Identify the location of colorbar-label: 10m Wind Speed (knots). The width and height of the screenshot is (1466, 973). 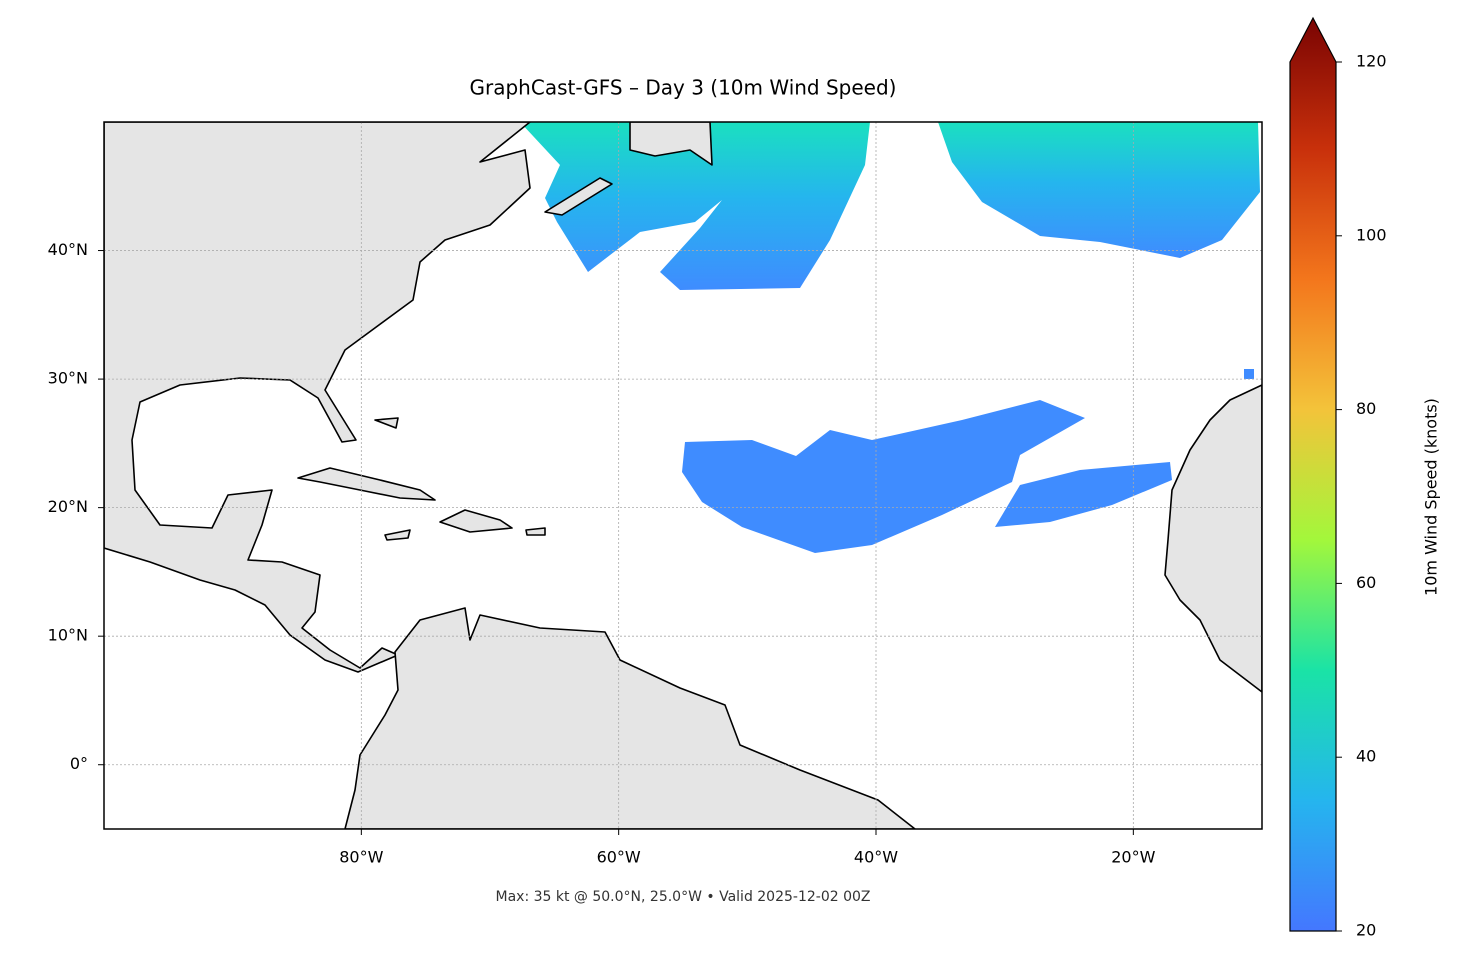
(1431, 497).